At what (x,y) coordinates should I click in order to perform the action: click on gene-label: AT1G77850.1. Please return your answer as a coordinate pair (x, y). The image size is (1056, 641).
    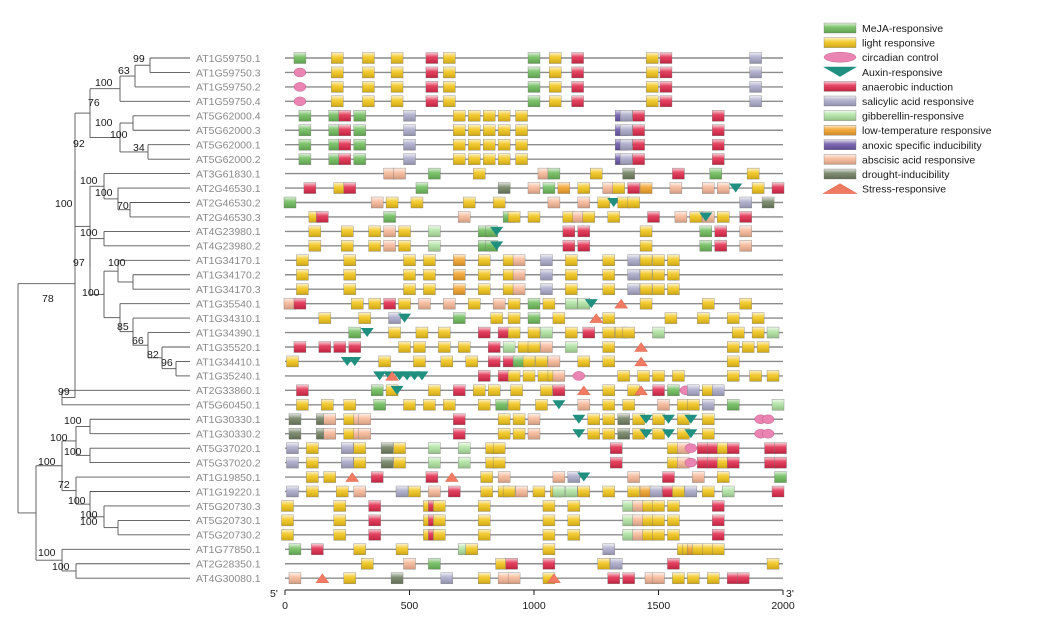
    Looking at the image, I should click on (228, 550).